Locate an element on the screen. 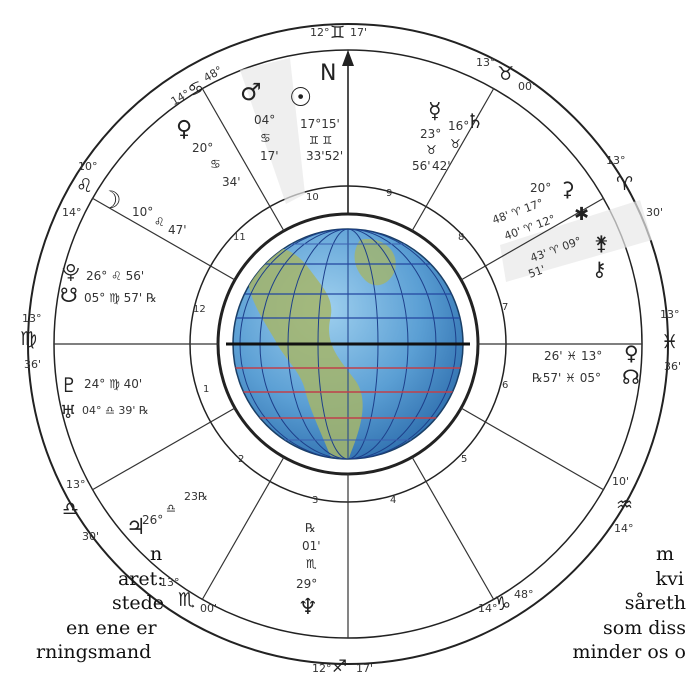 The image size is (686, 693). midheaven-arrow is located at coordinates (348, 58).